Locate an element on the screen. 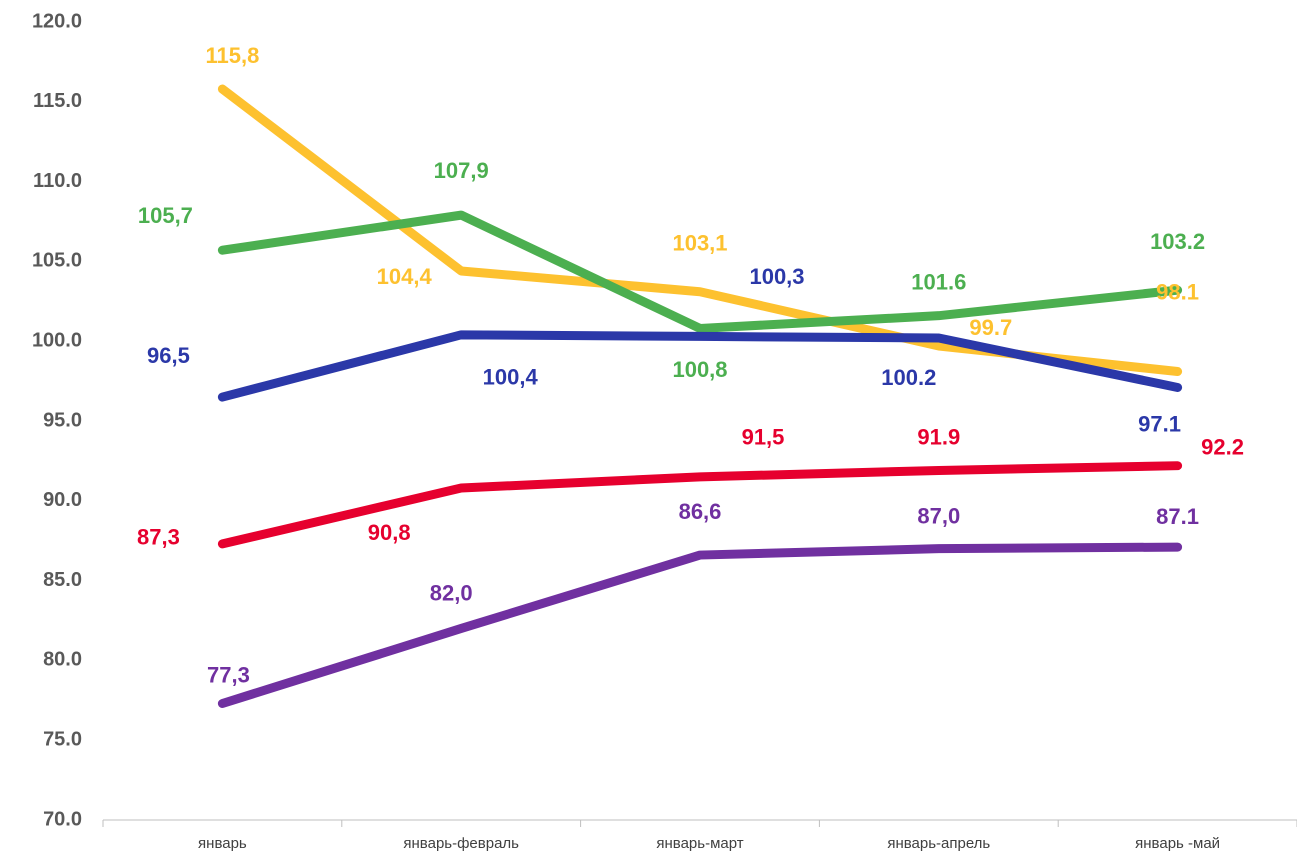  data-label: 103,1 is located at coordinates (699, 243).